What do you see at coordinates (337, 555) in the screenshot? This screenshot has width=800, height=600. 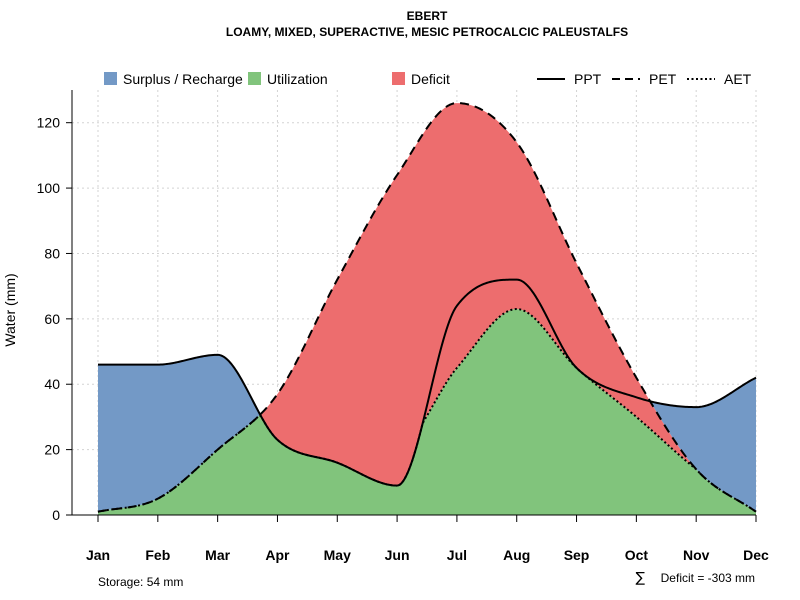 I see `x-tick-label: May` at bounding box center [337, 555].